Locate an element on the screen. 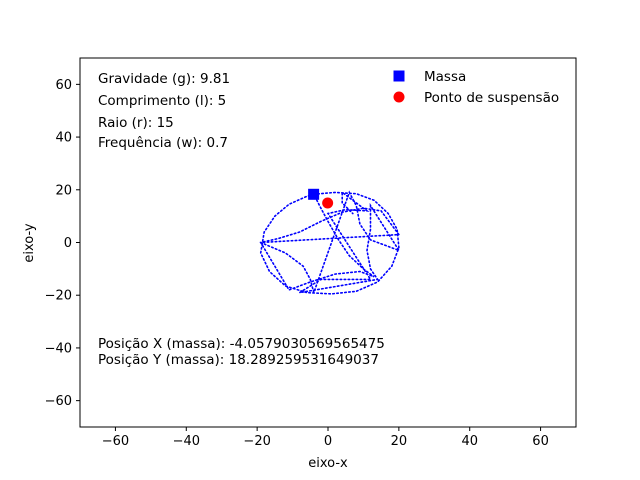  info-radius: Raio (r): 15 is located at coordinates (136, 123).